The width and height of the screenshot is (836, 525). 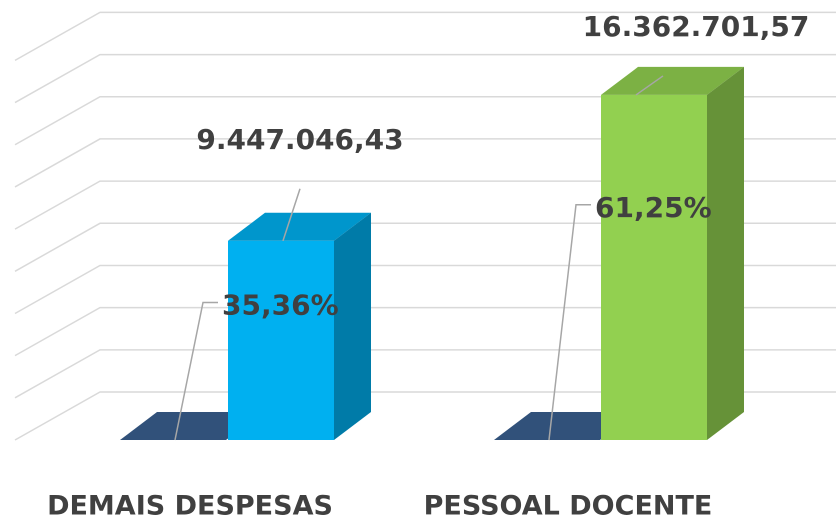 I want to click on value-label: 35,36%, so click(x=280, y=305).